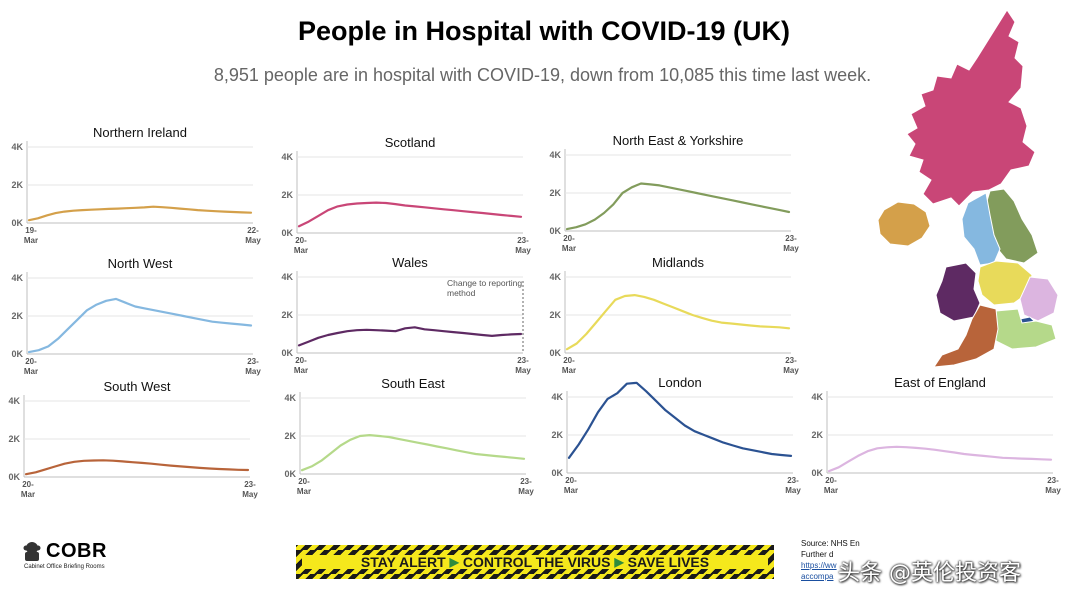  I want to click on chart-panel-london: London 0K 2K 4K 20-Mar 23-May, so click(673, 440).